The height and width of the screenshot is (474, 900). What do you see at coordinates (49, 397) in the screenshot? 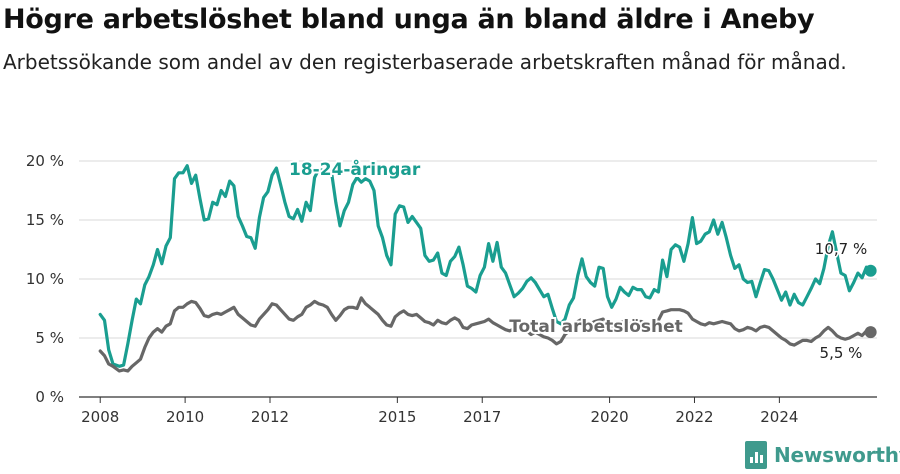
I see `y-tick-label: 0 %` at bounding box center [49, 397].